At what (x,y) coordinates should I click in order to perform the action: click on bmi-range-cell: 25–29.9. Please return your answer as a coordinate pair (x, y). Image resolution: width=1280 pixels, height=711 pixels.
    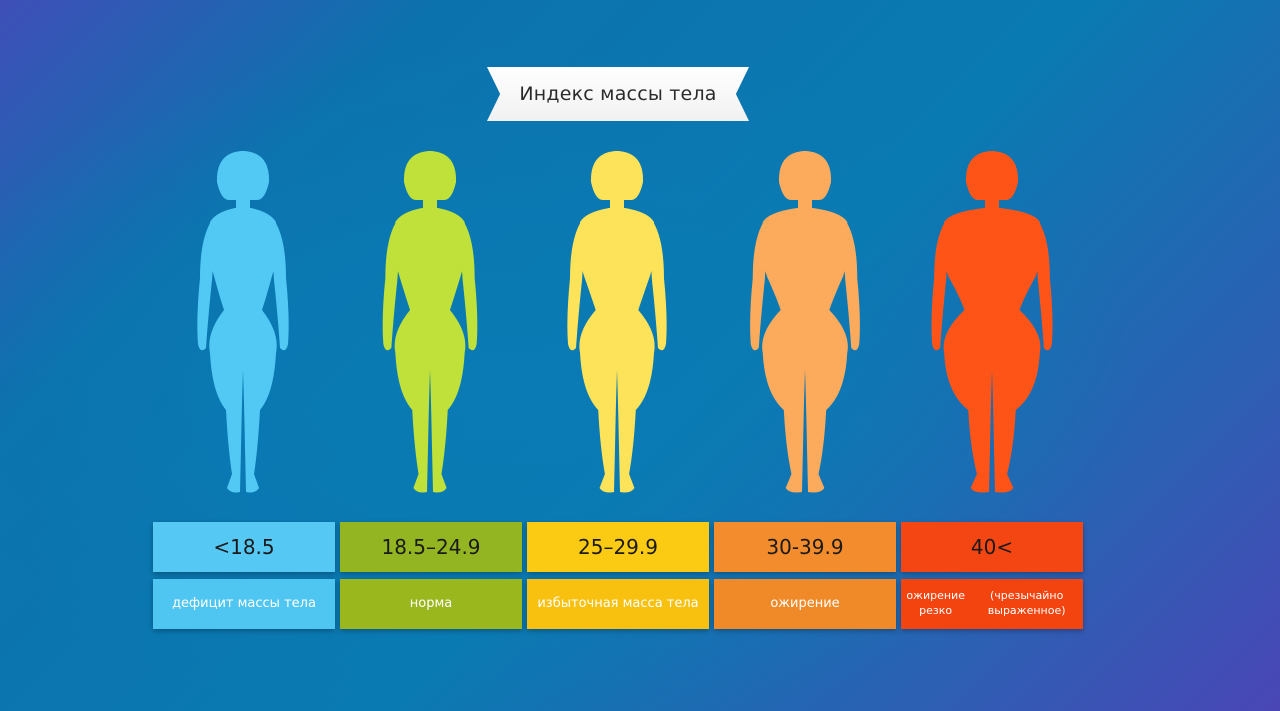
    Looking at the image, I should click on (618, 547).